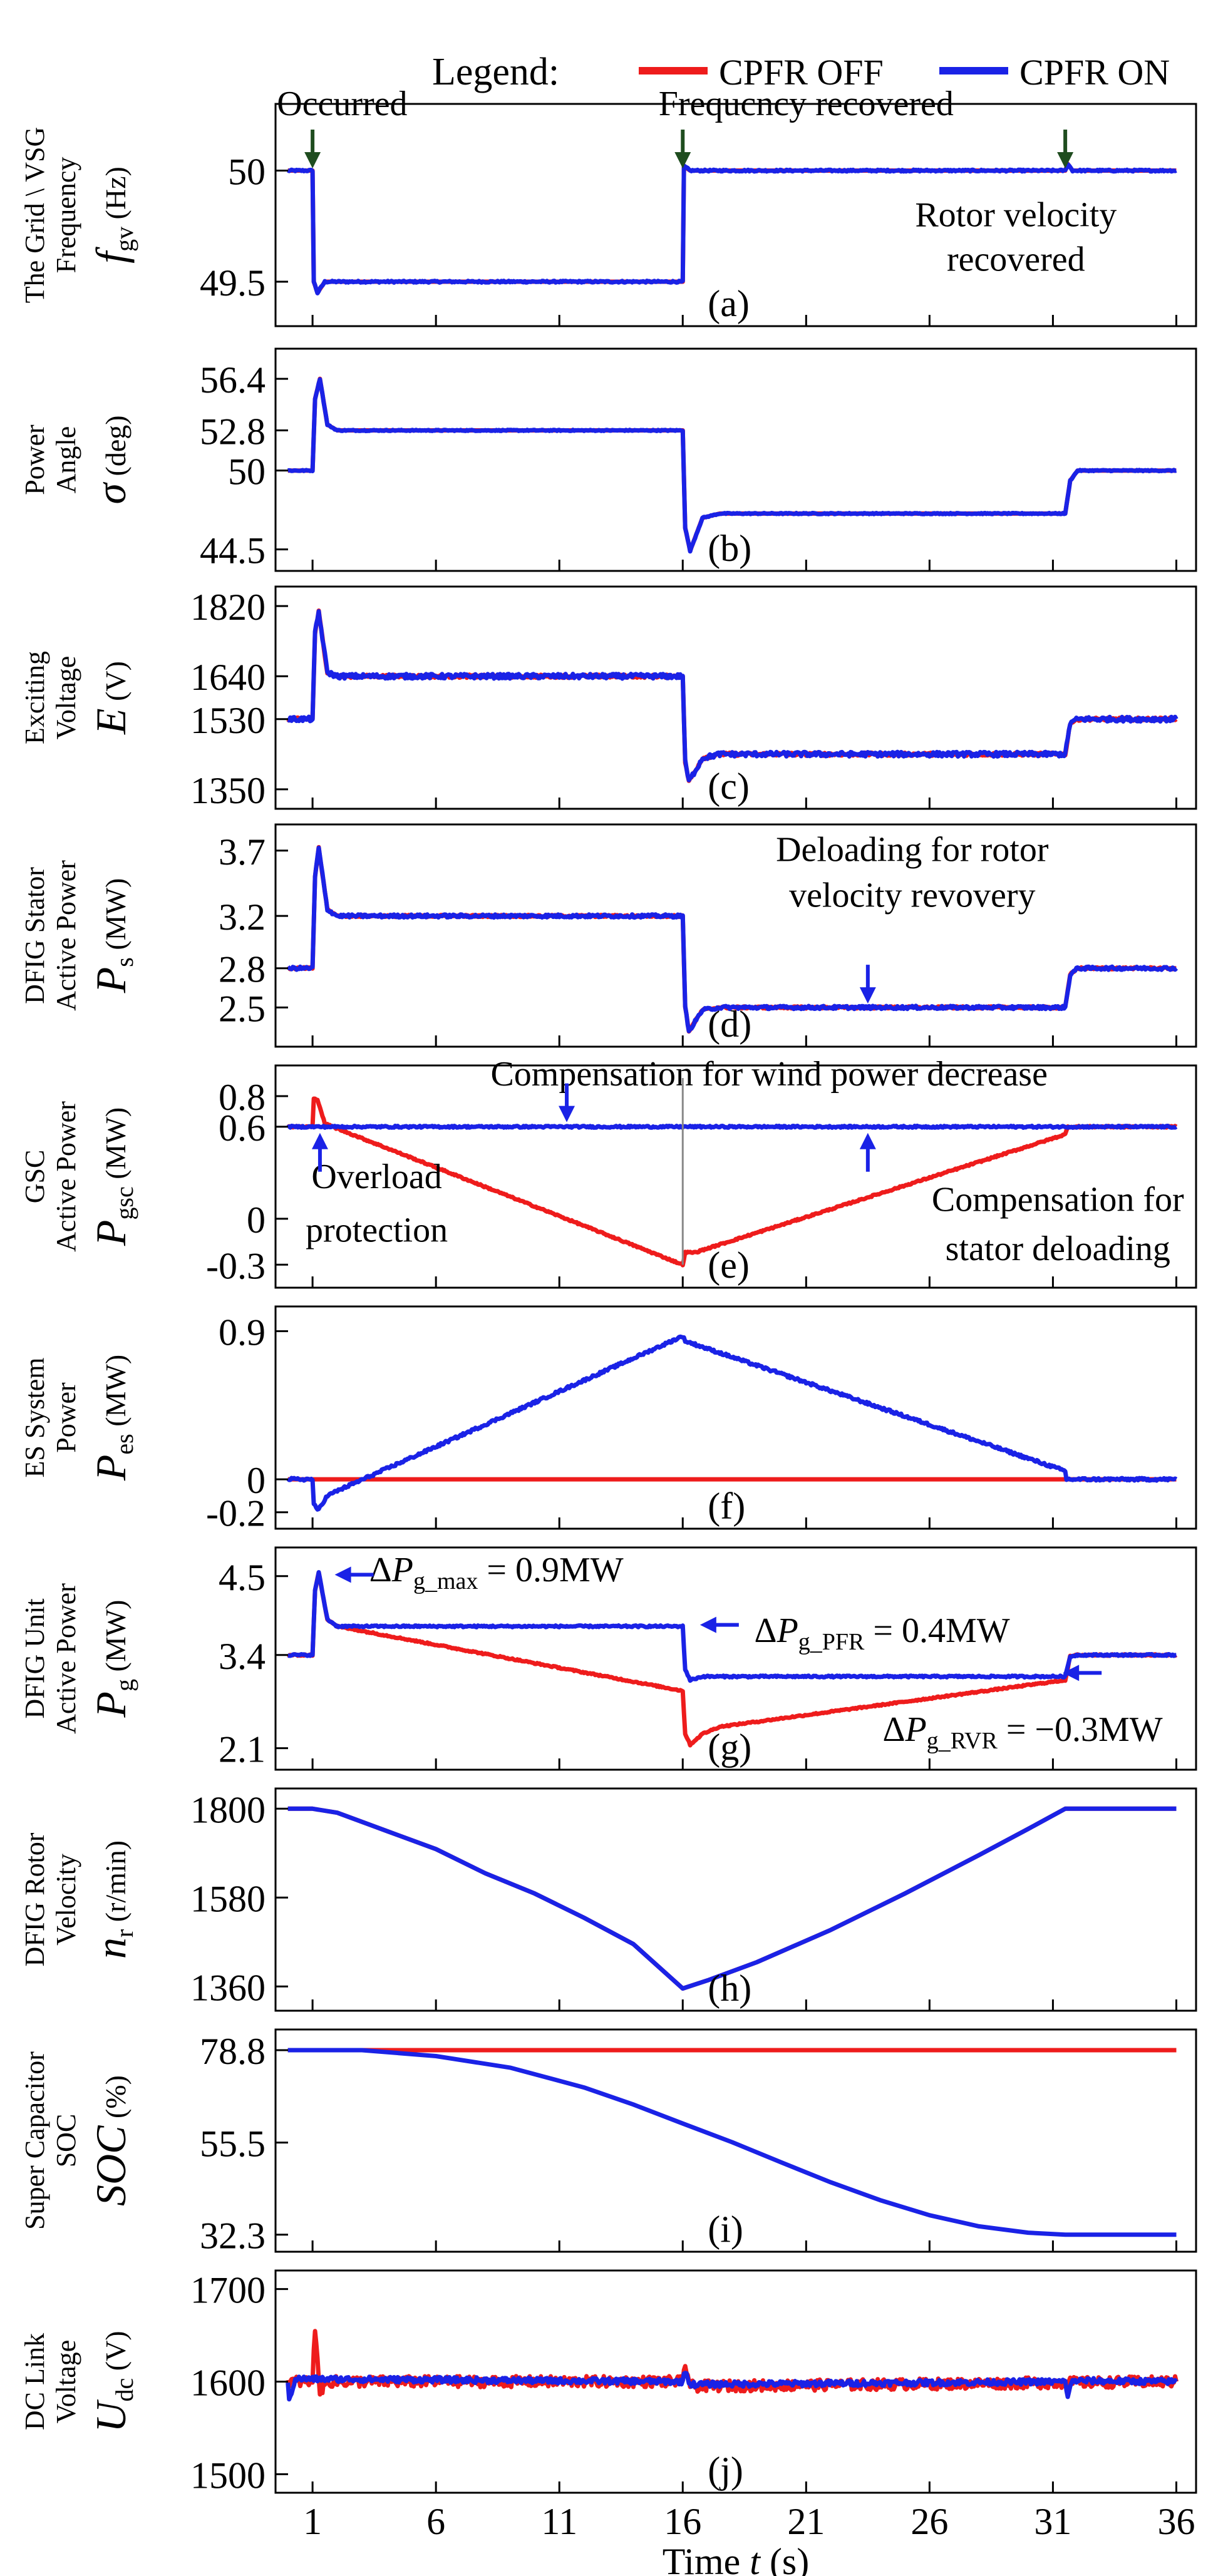 Image resolution: width=1228 pixels, height=2576 pixels. What do you see at coordinates (1176, 2521) in the screenshot?
I see `x-tick-label: 36` at bounding box center [1176, 2521].